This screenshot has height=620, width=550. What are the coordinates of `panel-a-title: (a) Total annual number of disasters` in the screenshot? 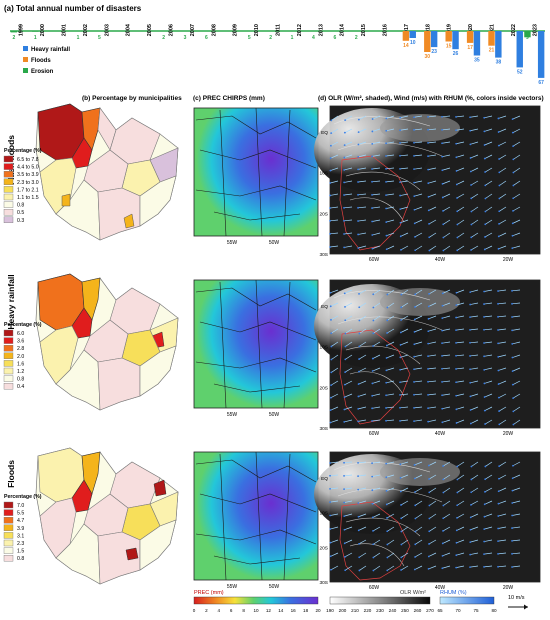 It's located at (73, 8).